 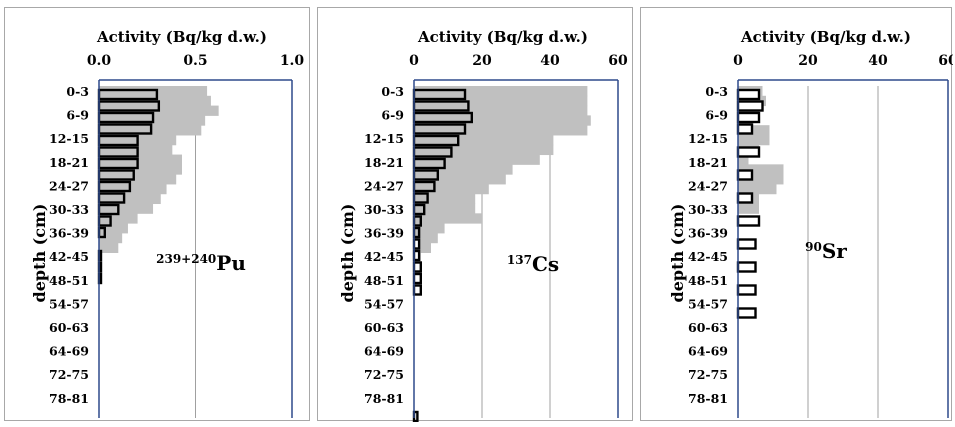 I want to click on x-tick-label: 0.0, so click(x=99, y=61).